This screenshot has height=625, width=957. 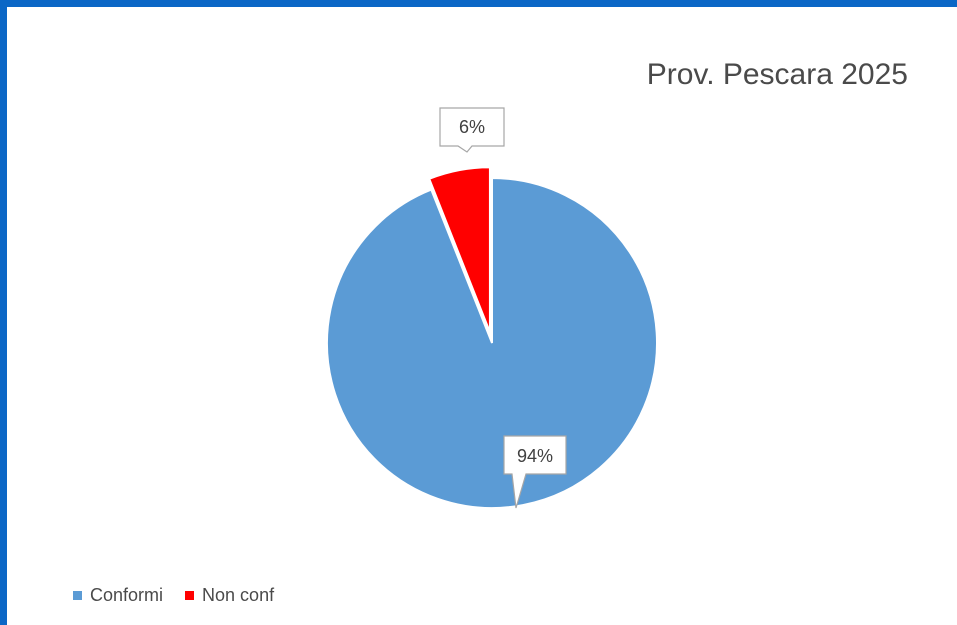 I want to click on legend-item-conformi: Conformi, so click(x=118, y=595).